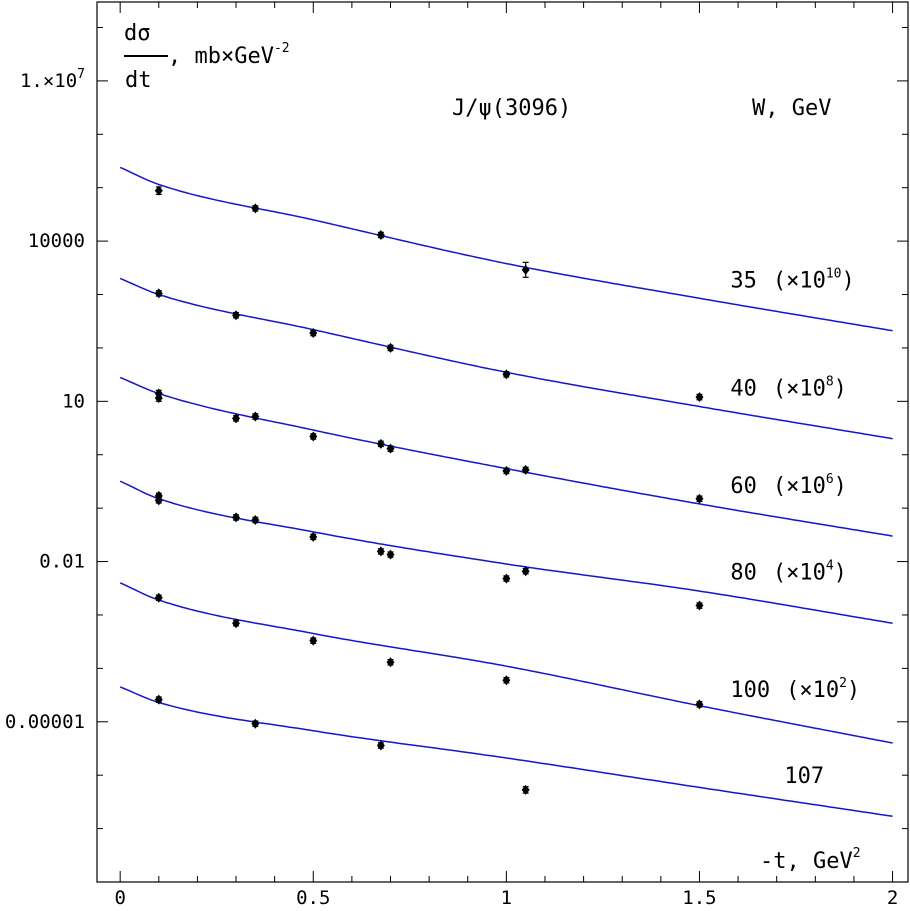 Image resolution: width=910 pixels, height=911 pixels. What do you see at coordinates (282, 48) in the screenshot?
I see `y-axis-units-exponent: -2` at bounding box center [282, 48].